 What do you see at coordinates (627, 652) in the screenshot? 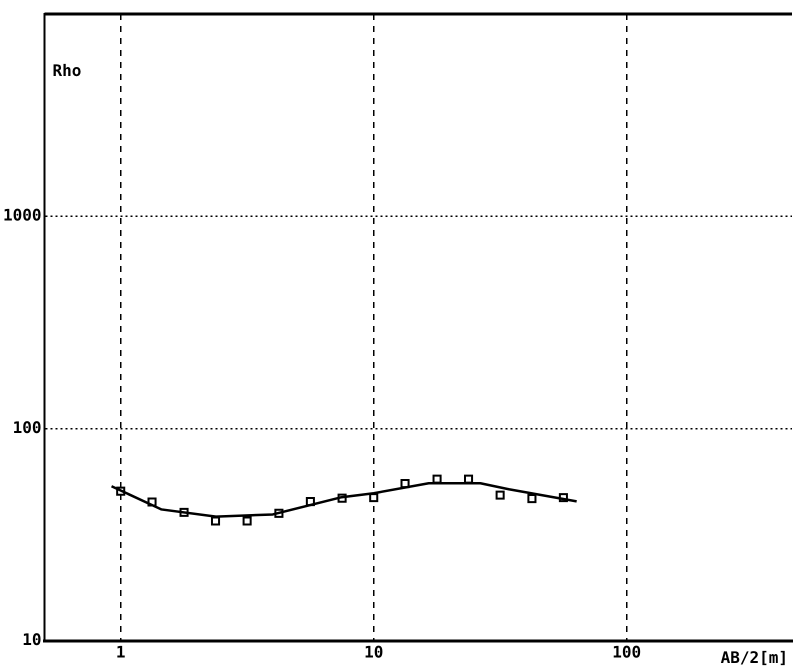
I see `x-tick-label: 100` at bounding box center [627, 652].